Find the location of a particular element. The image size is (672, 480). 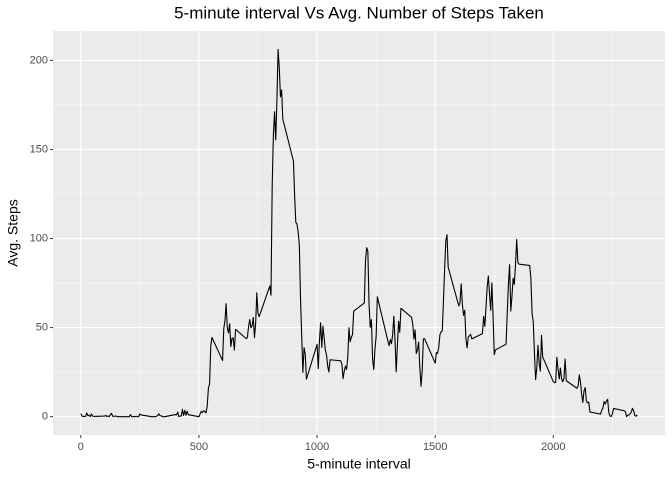

x-tick-label: 1500 is located at coordinates (435, 447).